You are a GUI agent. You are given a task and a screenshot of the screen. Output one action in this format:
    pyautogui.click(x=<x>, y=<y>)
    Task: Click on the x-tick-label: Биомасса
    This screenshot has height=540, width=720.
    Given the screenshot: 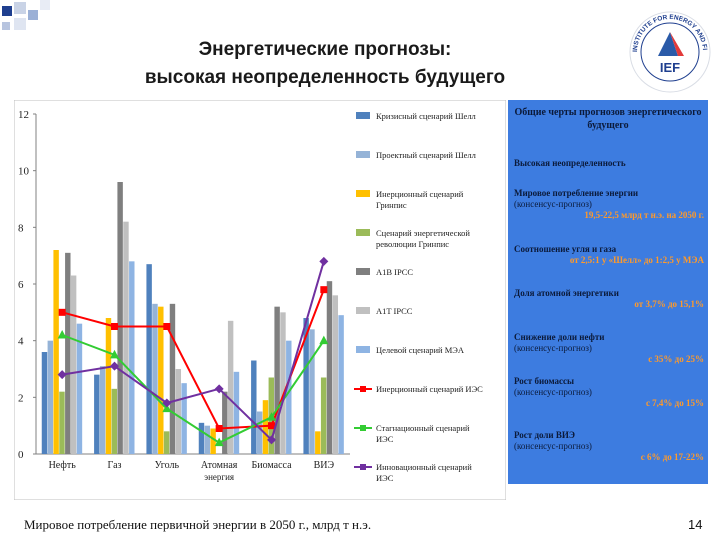 What is the action you would take?
    pyautogui.click(x=271, y=465)
    